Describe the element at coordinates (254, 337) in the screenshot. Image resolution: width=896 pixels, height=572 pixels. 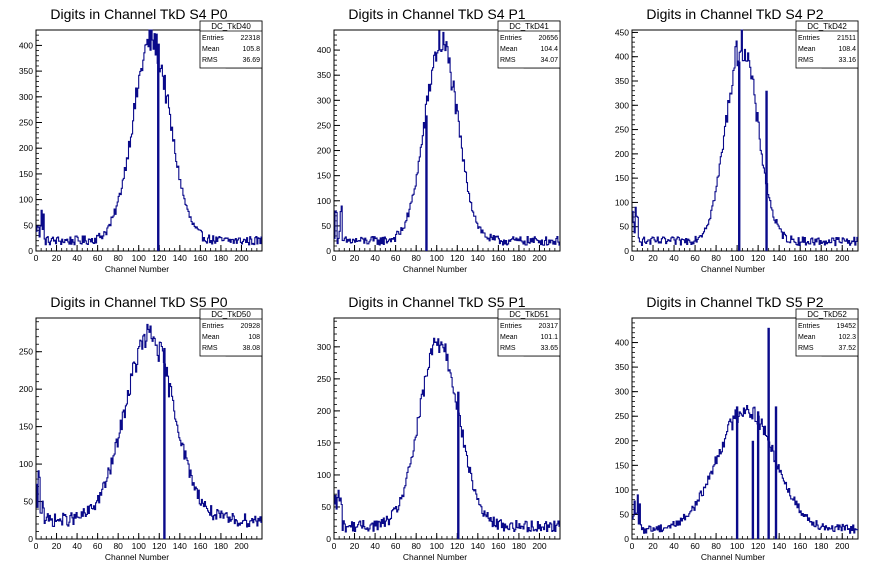
I see `stats-value-mean: 108` at that location.